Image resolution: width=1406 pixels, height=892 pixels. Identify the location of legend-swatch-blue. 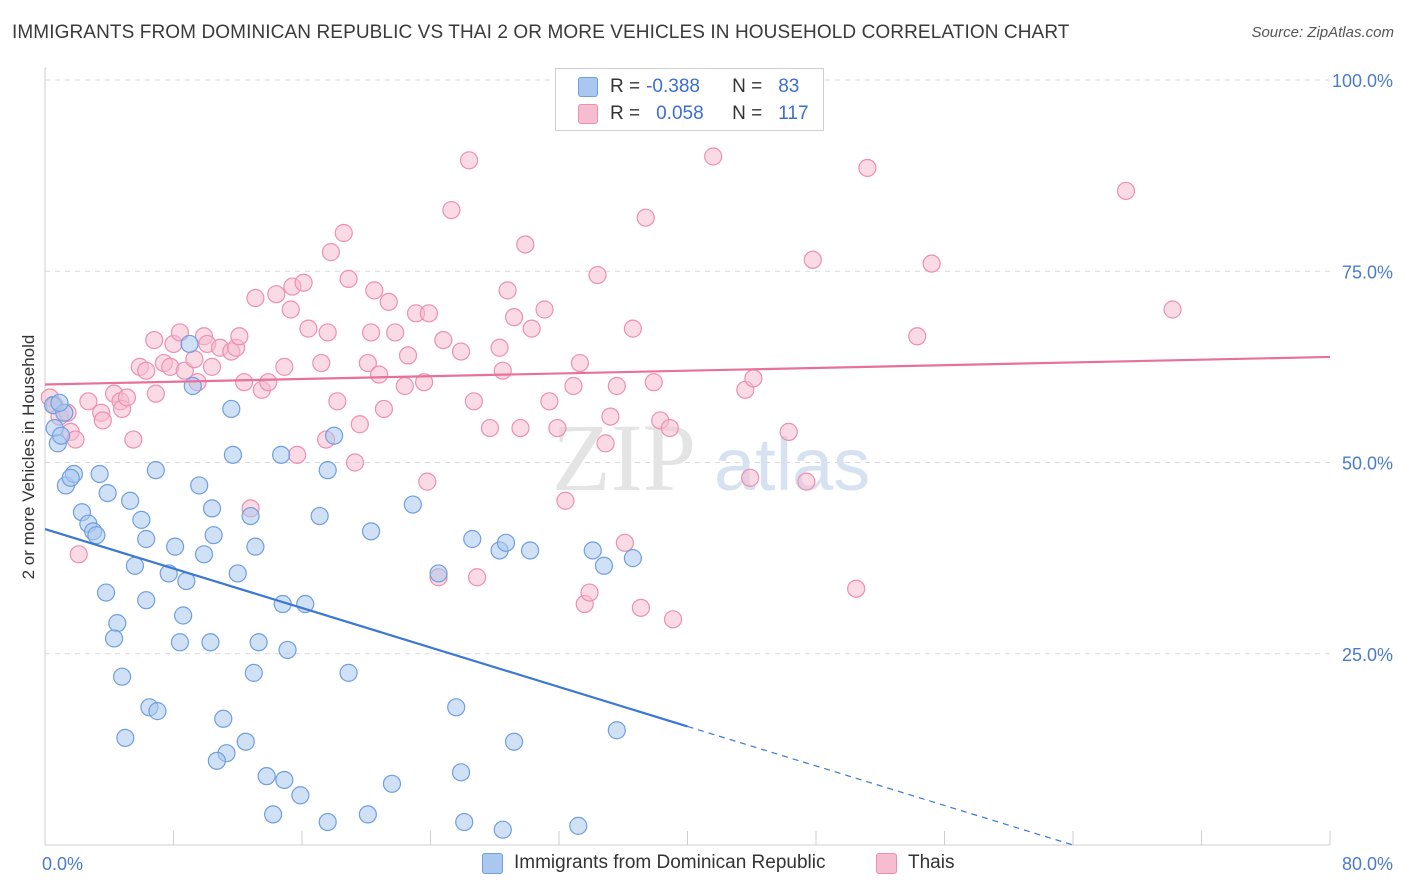
(588, 87).